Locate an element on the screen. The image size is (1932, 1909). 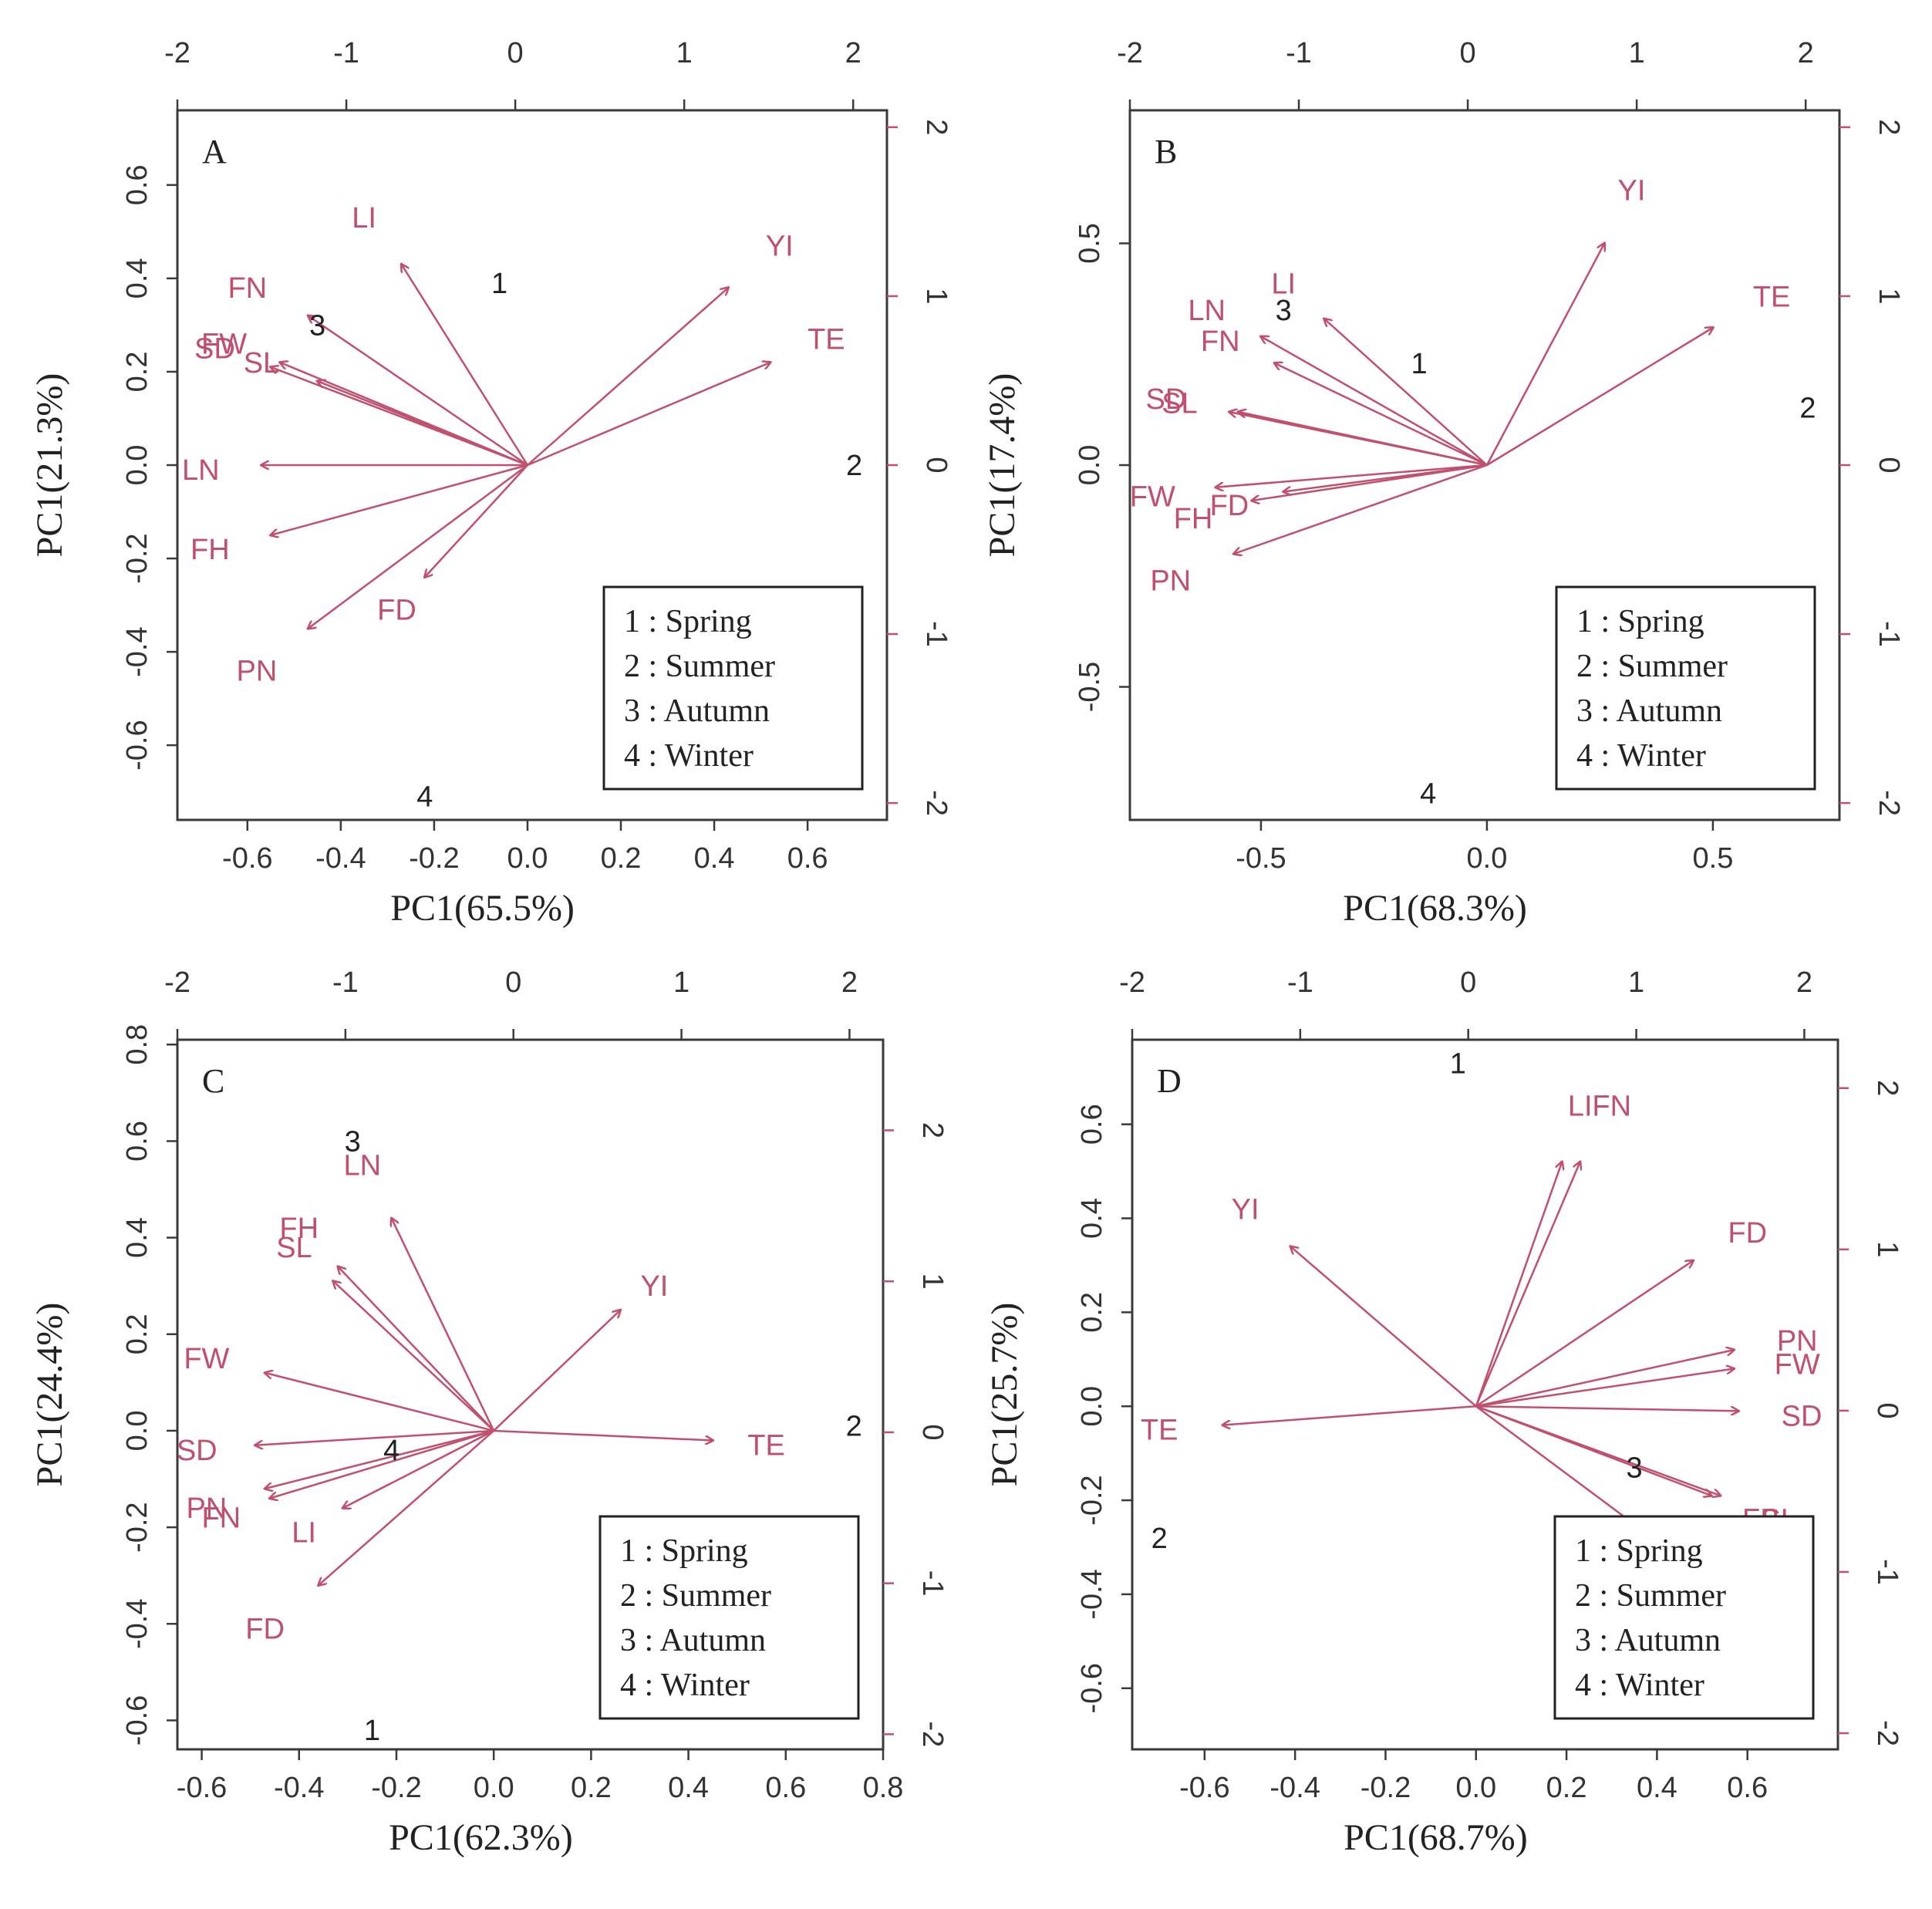
x-axis-title: PC1(68.3%) is located at coordinates (1435, 908).